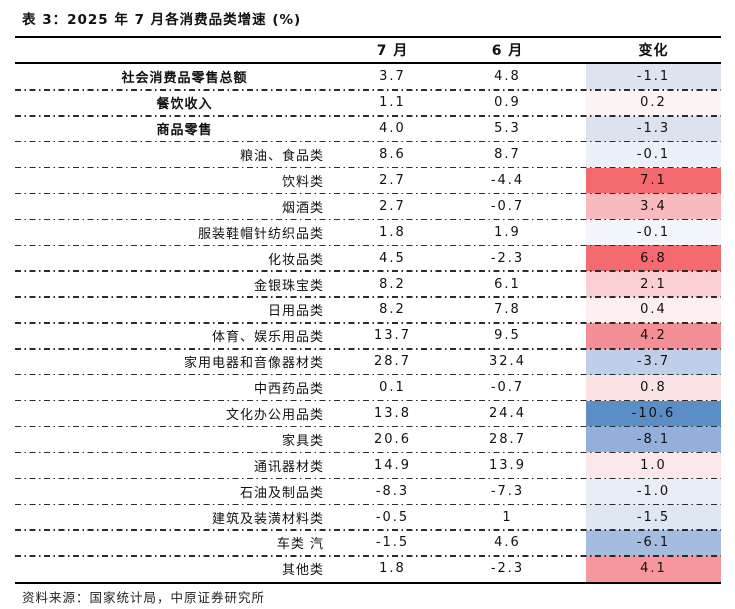  Describe the element at coordinates (295, 260) in the screenshot. I see `row-category-label: 化妆品类` at that location.